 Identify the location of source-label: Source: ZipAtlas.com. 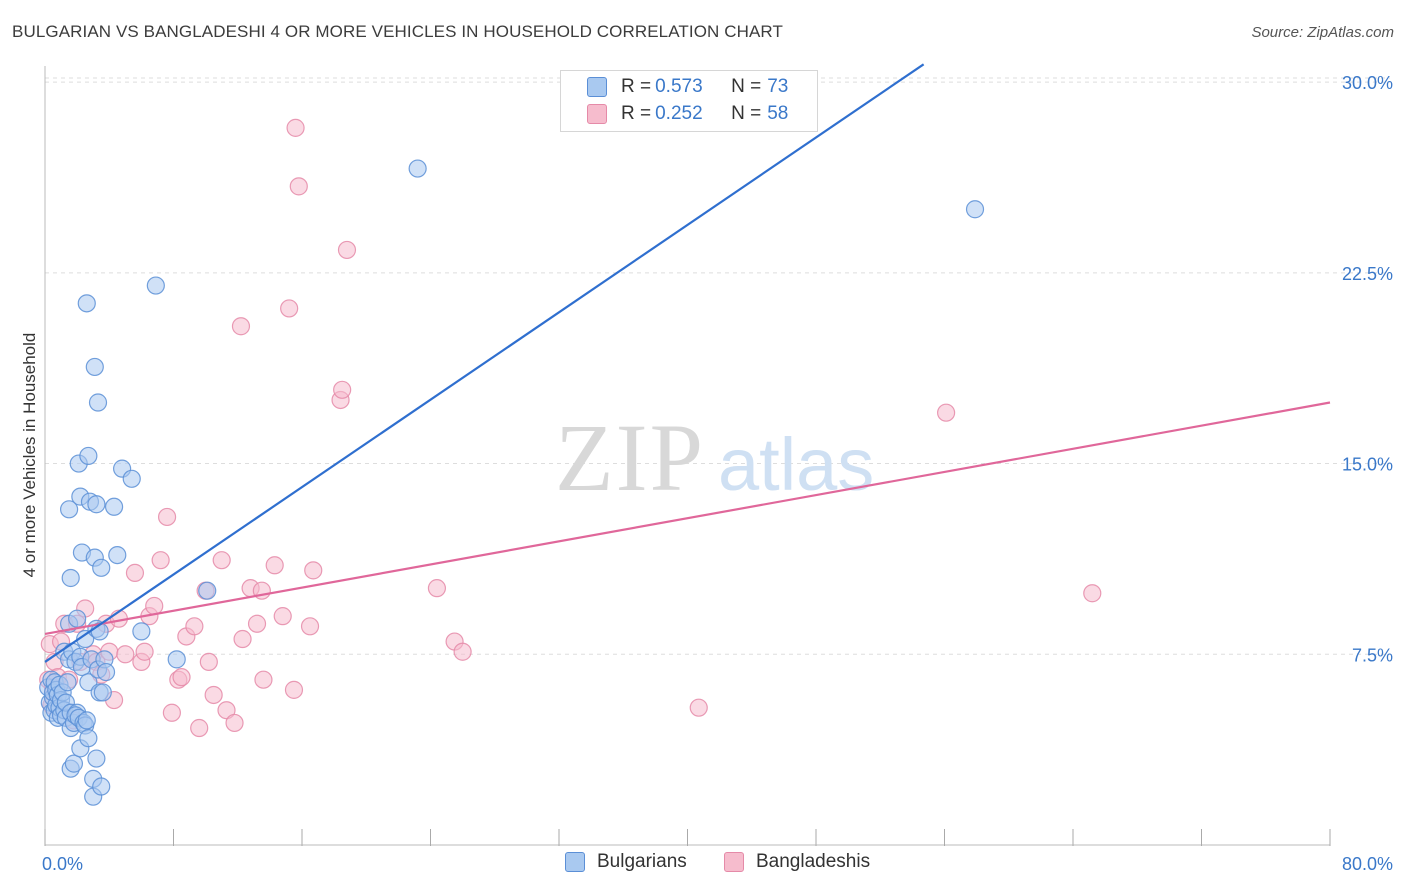
(1322, 32).